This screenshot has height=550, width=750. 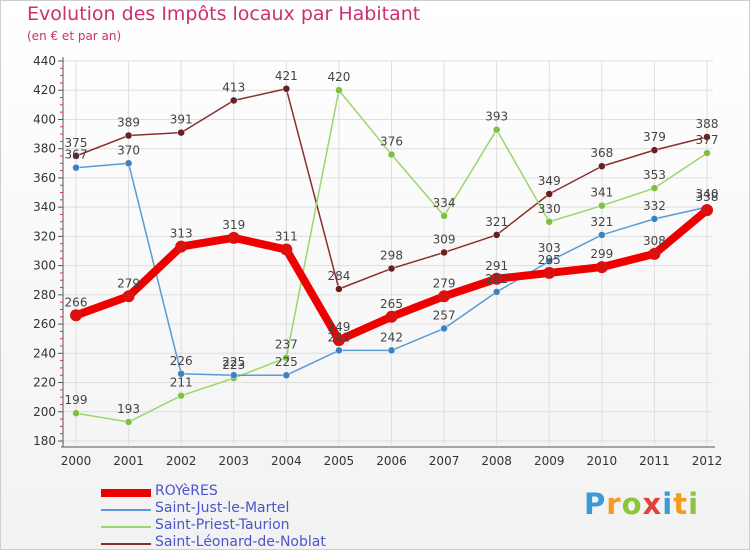 What do you see at coordinates (444, 203) in the screenshot?
I see `data-label: 334` at bounding box center [444, 203].